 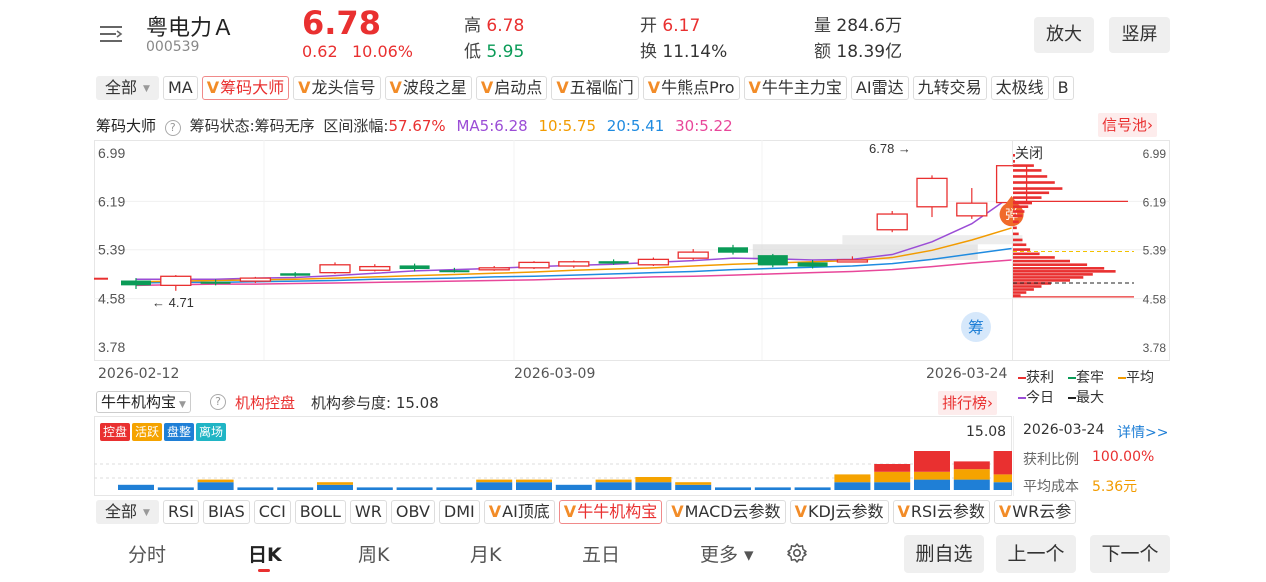 I want to click on lower-tag-11: VKDJ云参数, so click(x=839, y=512).